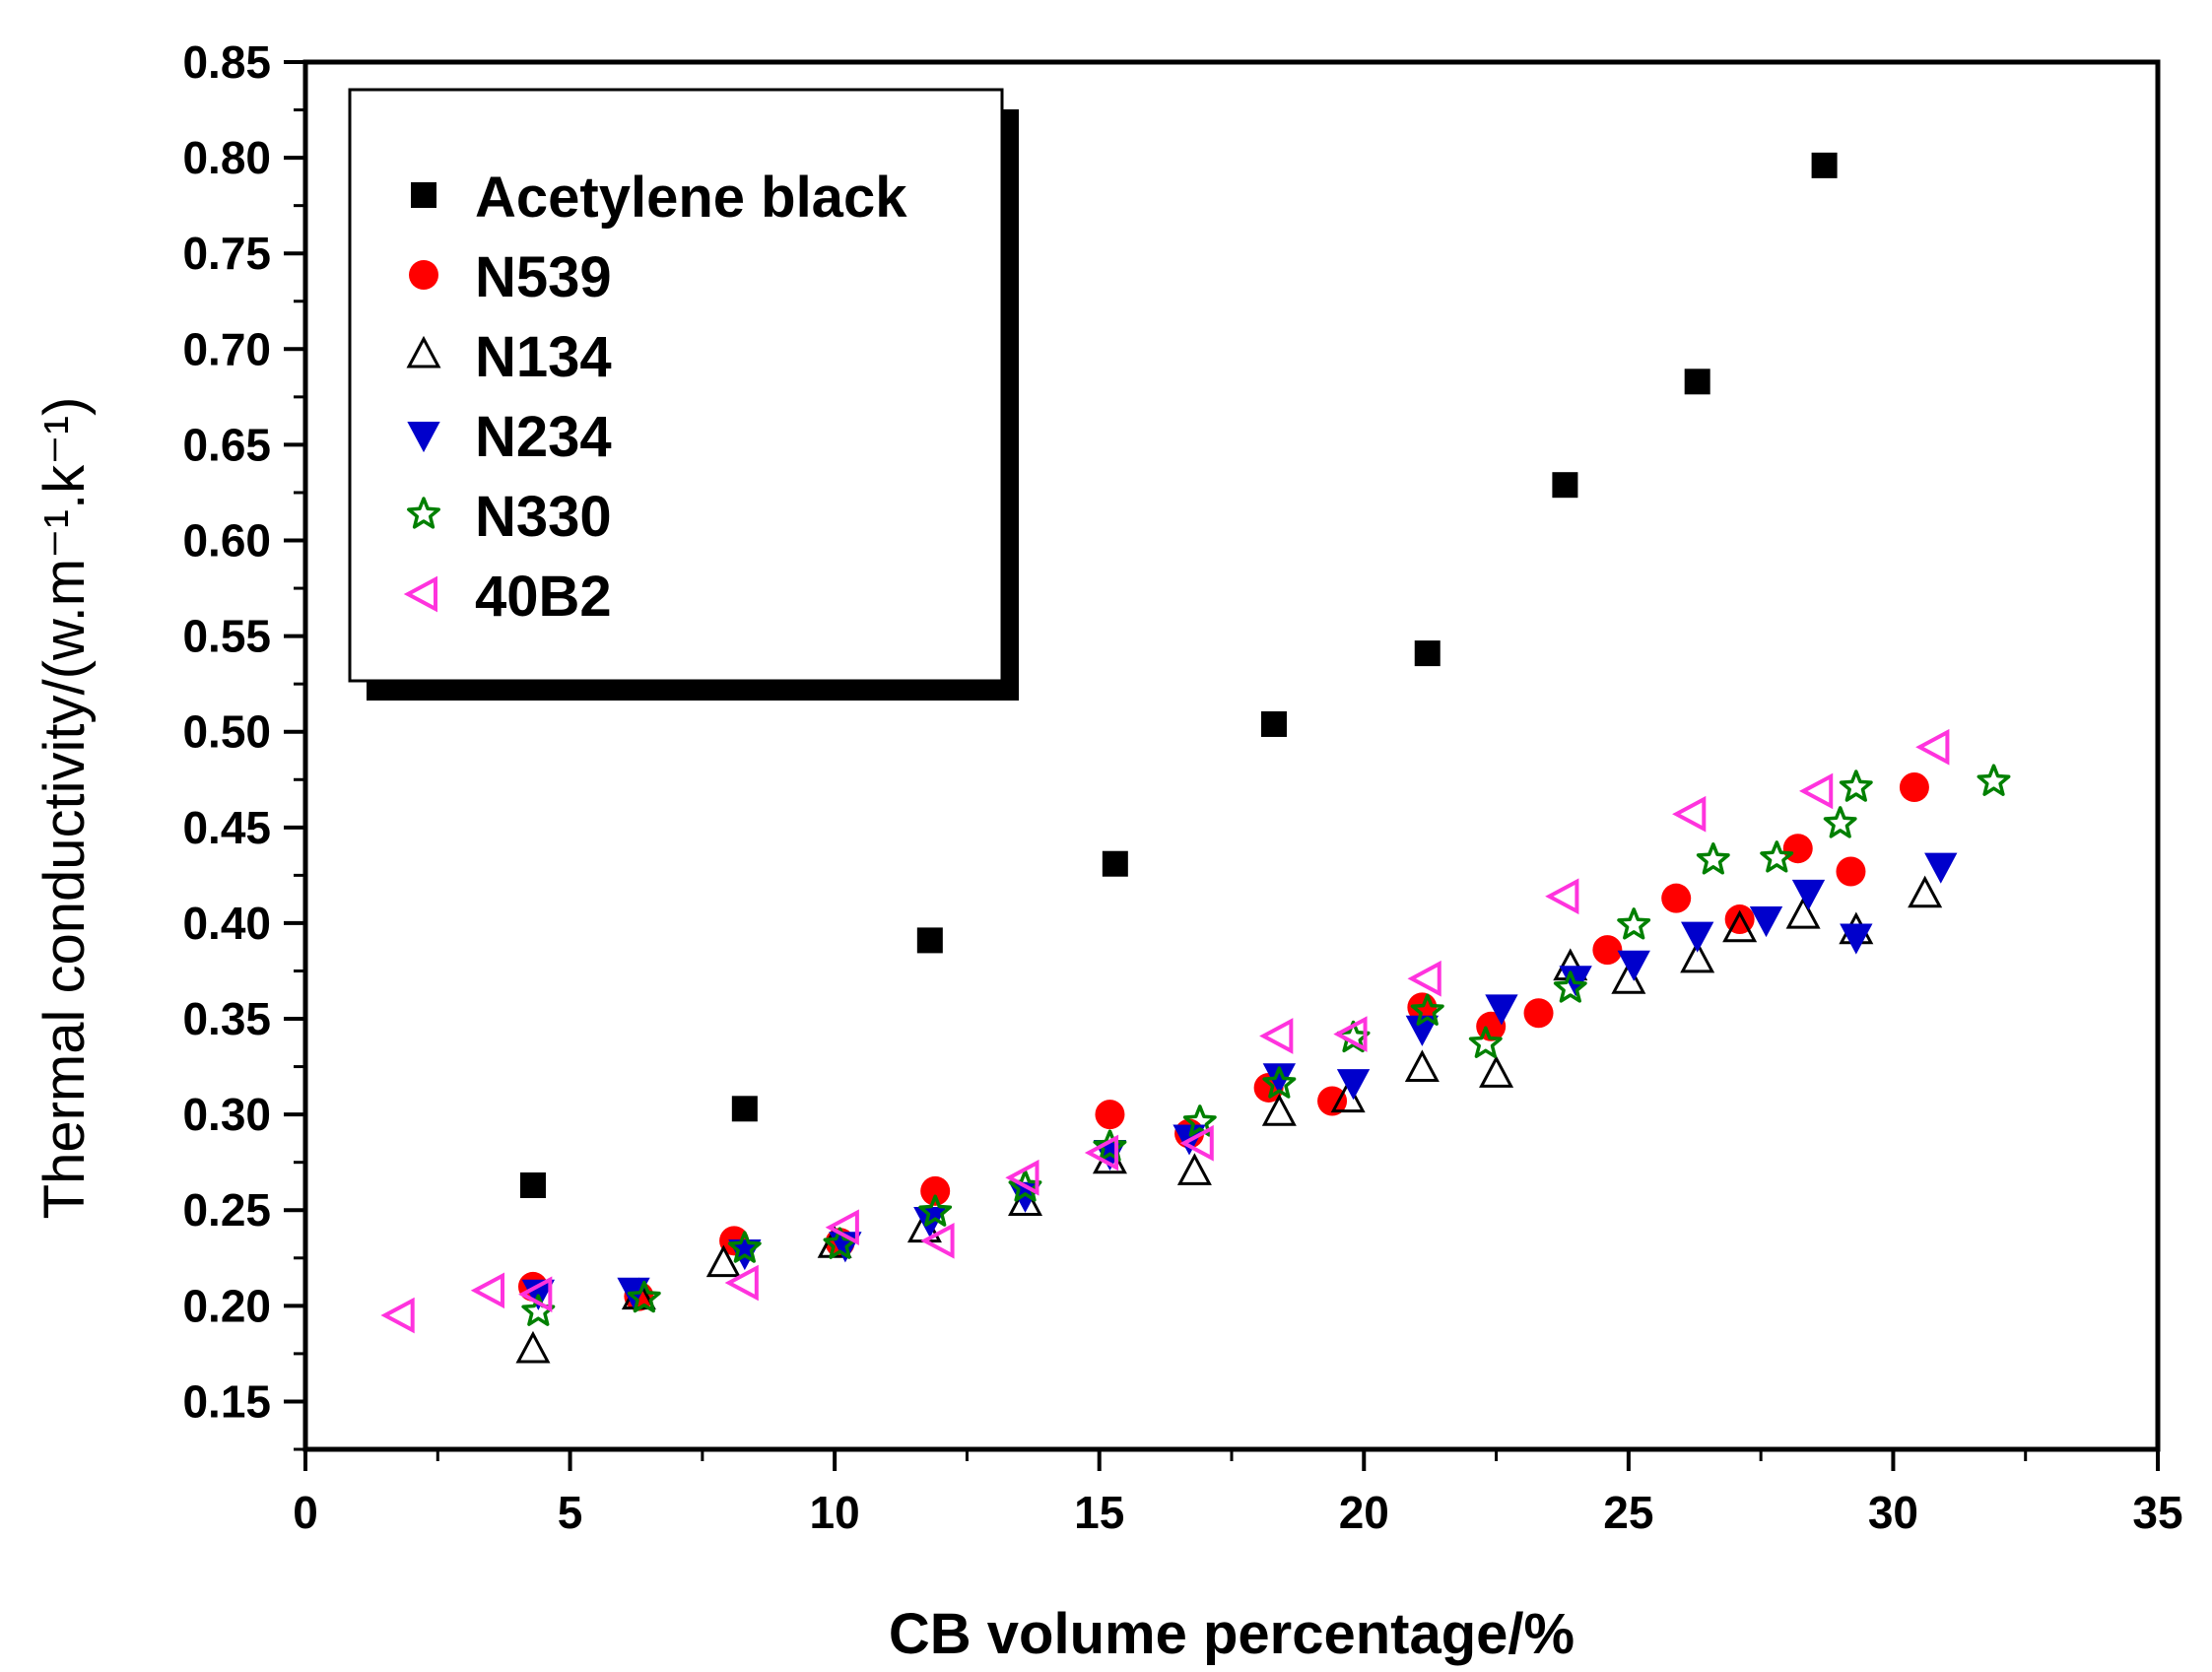  What do you see at coordinates (65, 808) in the screenshot?
I see `y-axis-title: Thermal conductivity/(w.m⁻¹.k⁻¹)` at bounding box center [65, 808].